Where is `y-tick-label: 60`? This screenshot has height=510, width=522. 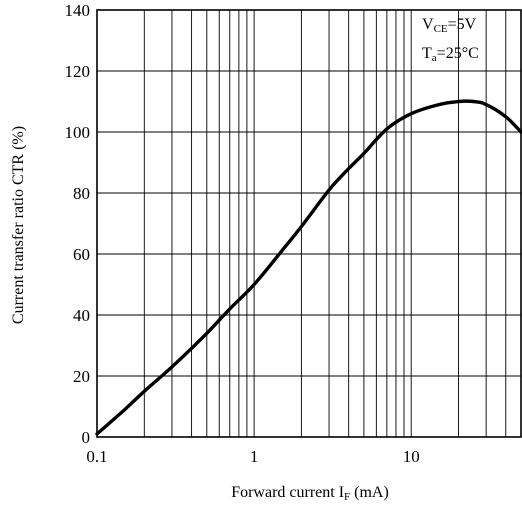 y-tick-label: 60 is located at coordinates (81, 254).